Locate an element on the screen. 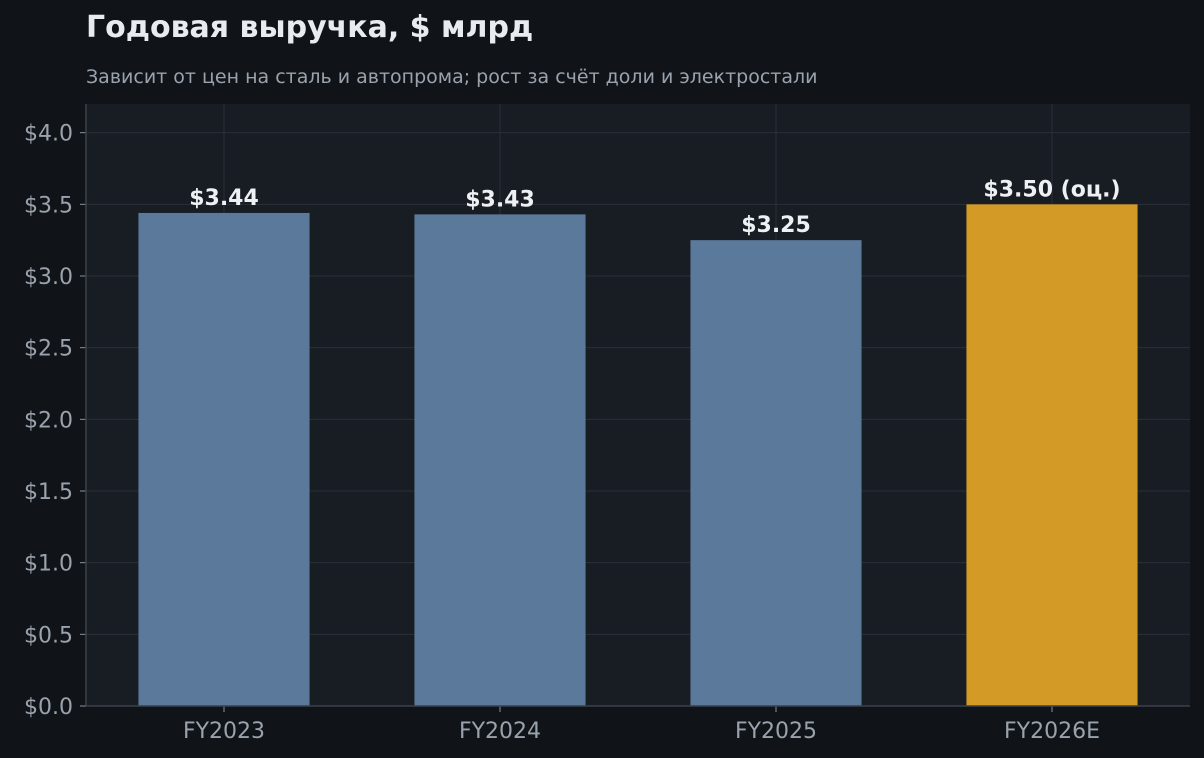  bar-value-label: $3.25 is located at coordinates (776, 225).